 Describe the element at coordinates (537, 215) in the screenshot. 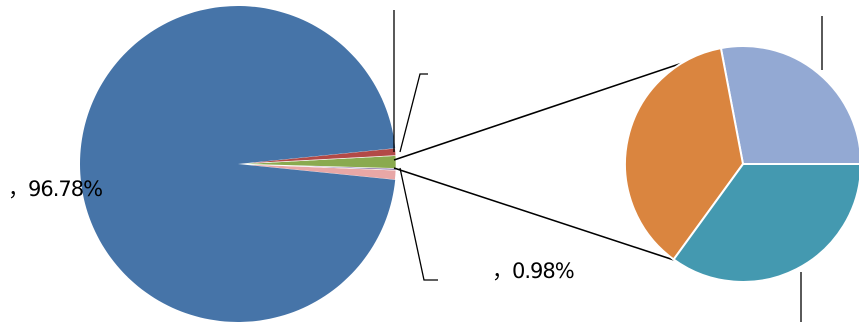

I see `connector-line-bottom` at that location.